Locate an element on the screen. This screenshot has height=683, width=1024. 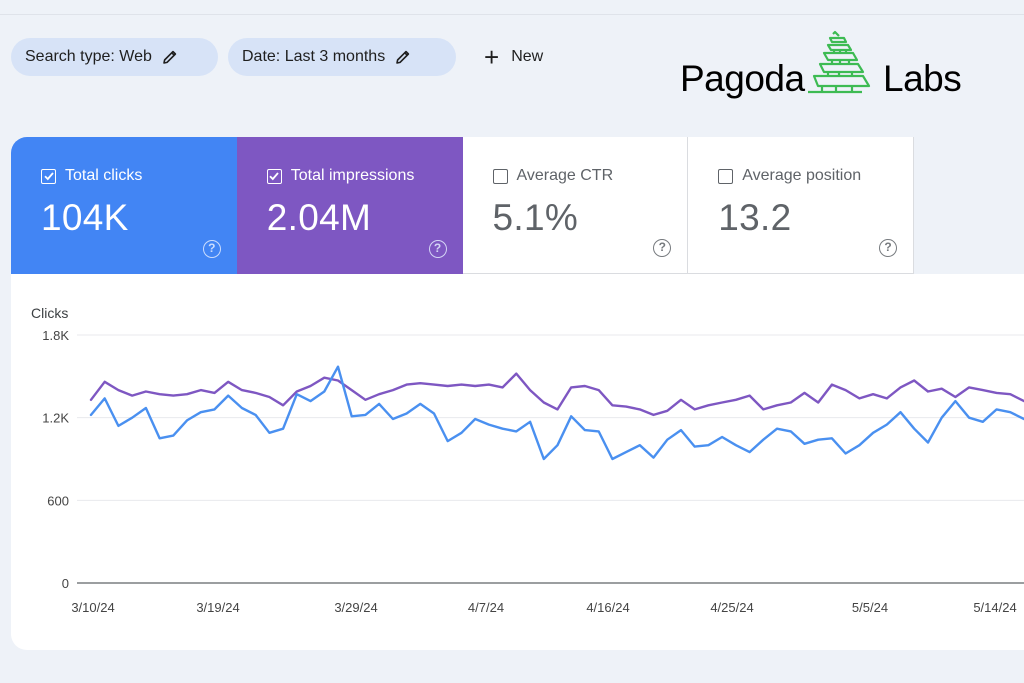
total-clicks-label: Total clicks is located at coordinates (104, 175).